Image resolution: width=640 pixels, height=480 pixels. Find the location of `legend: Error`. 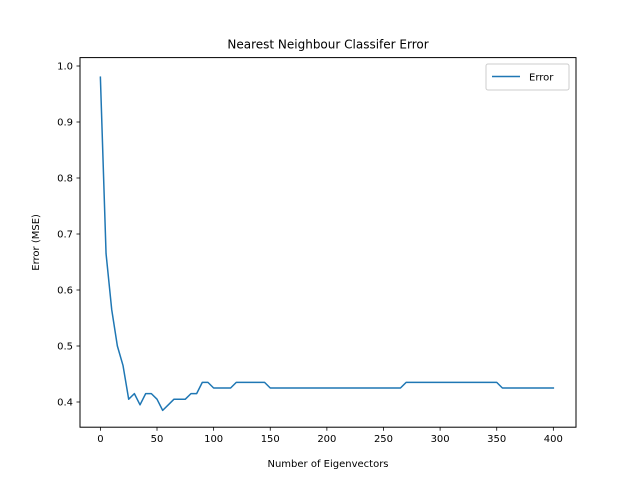

legend: Error is located at coordinates (527, 77).